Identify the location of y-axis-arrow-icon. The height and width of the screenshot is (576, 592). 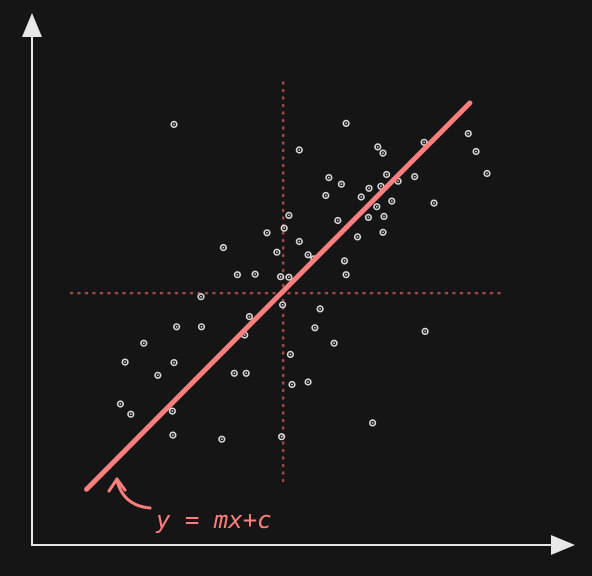
(32, 25).